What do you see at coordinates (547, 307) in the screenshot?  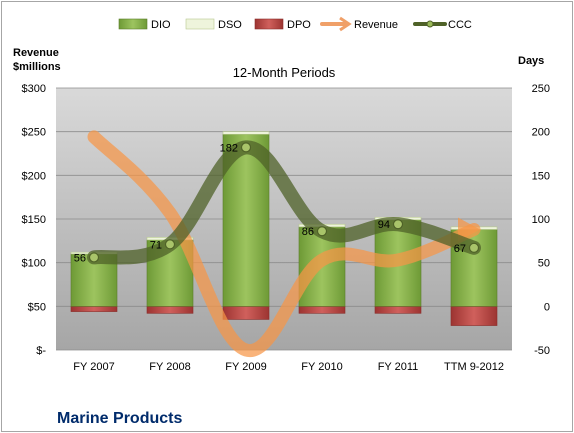 I see `right-tick-label: 0` at bounding box center [547, 307].